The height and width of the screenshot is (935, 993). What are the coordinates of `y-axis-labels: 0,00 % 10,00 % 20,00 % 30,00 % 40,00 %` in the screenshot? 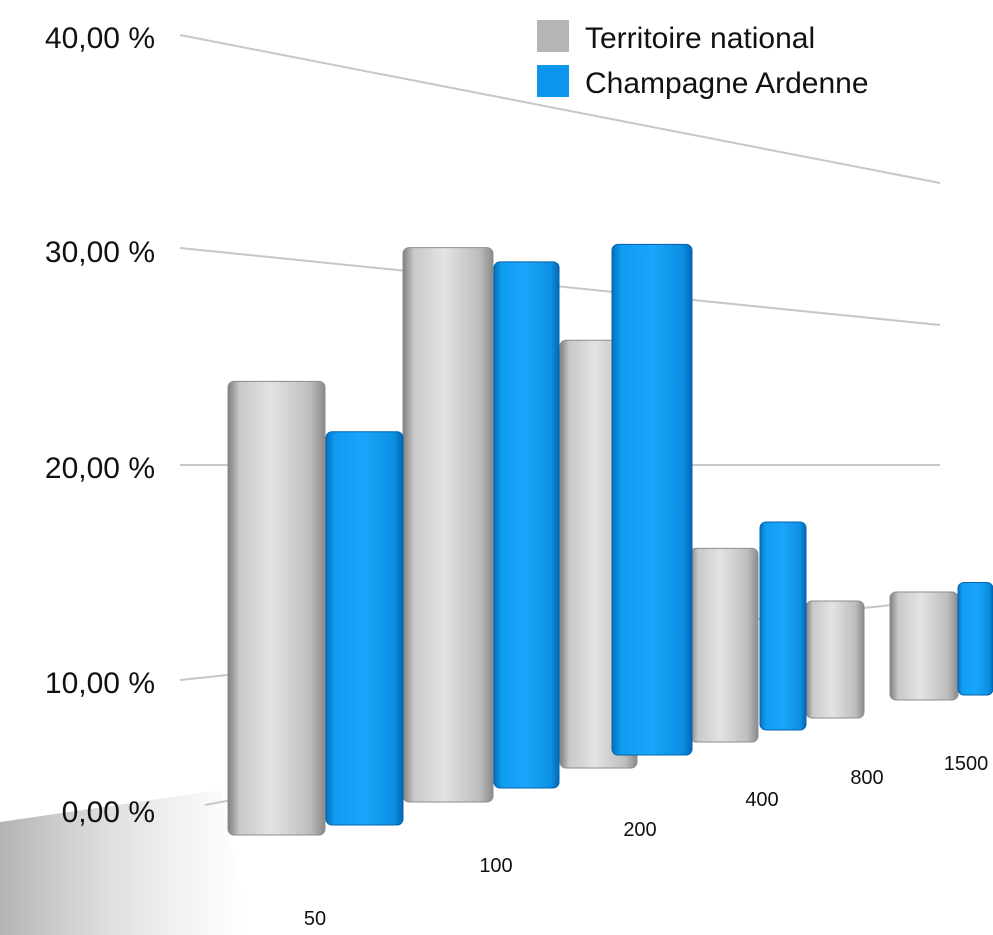 It's located at (100, 425).